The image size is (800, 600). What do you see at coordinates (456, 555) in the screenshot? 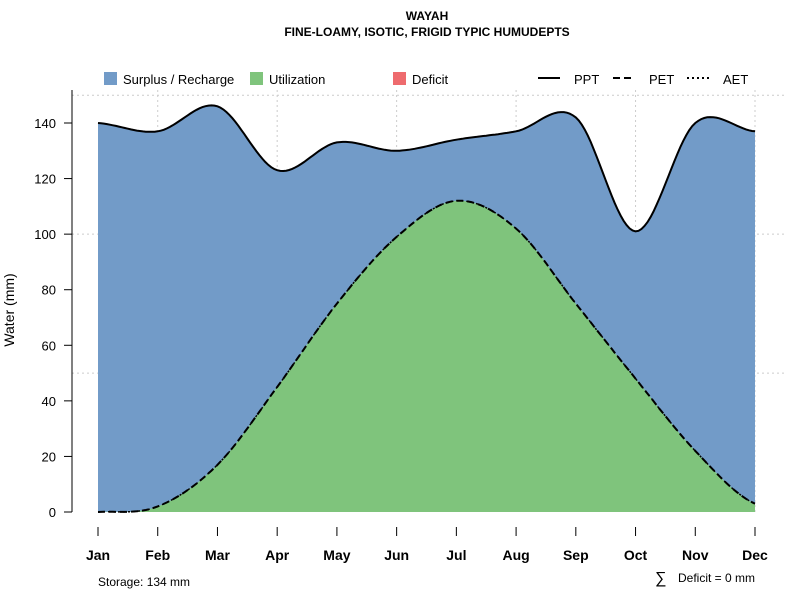
I see `x-tick-label-jul: Jul` at bounding box center [456, 555].